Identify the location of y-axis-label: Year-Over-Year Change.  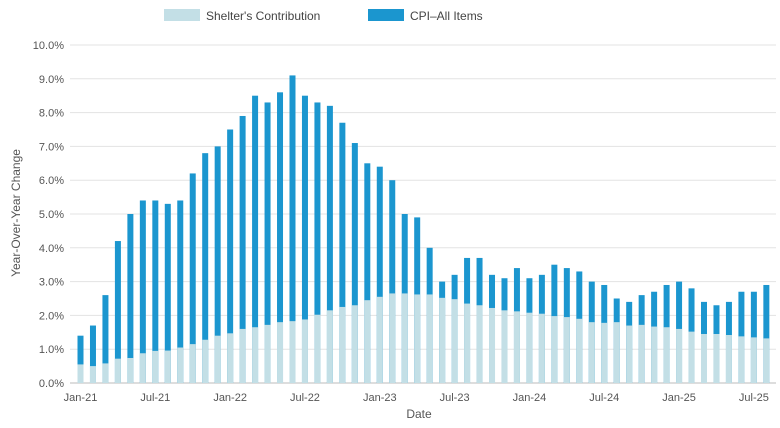
(16, 213).